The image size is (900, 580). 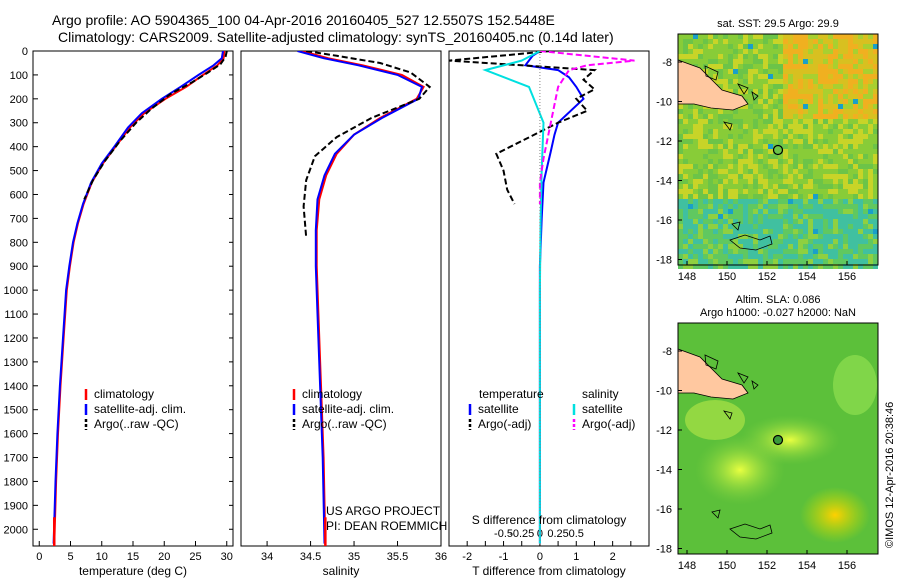 I want to click on depth-tick-label: 1700, so click(x=16, y=459).